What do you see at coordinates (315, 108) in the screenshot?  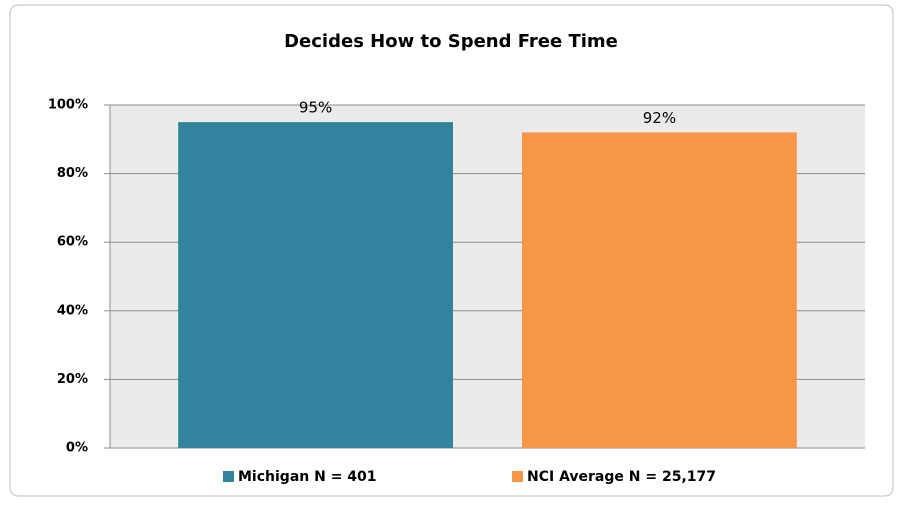 I see `value-label: 95%` at bounding box center [315, 108].